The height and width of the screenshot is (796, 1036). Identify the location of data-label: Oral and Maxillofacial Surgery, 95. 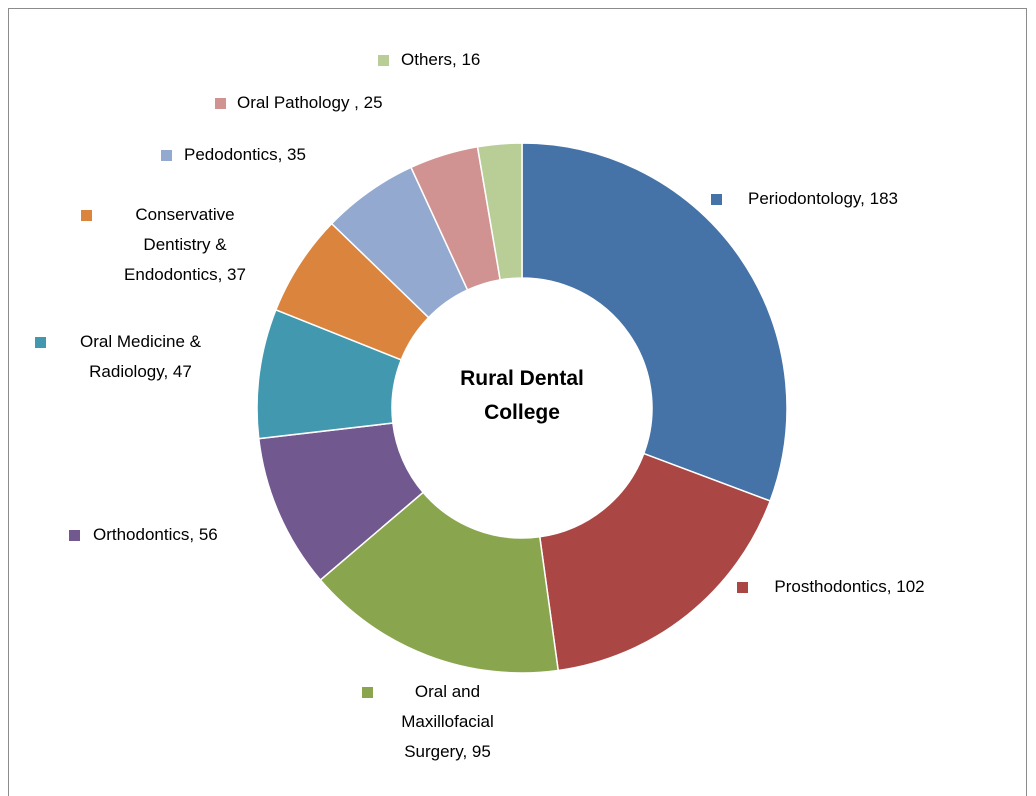
(447, 721).